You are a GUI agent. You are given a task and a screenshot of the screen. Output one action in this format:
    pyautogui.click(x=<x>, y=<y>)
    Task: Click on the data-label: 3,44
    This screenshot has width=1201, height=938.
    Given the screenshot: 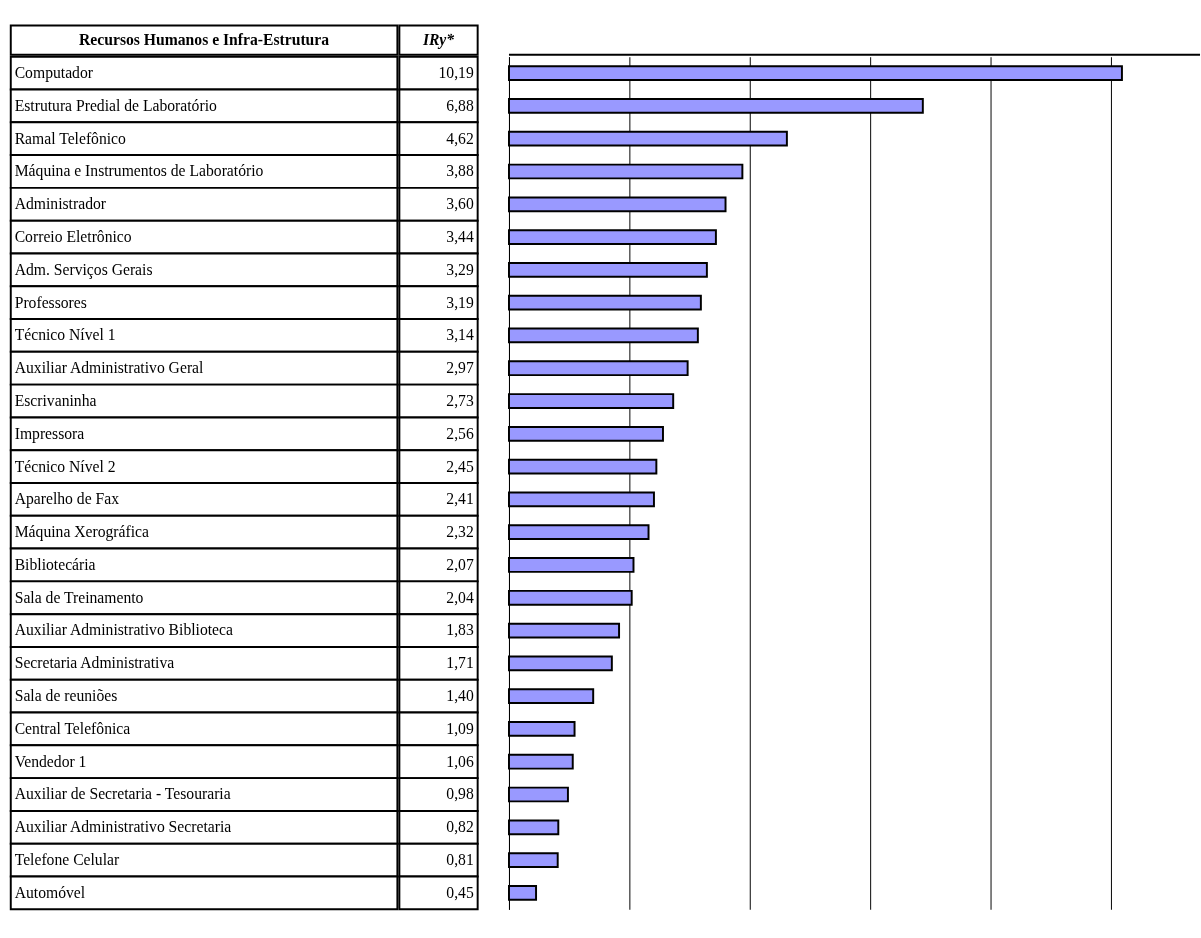 What is the action you would take?
    pyautogui.click(x=460, y=236)
    